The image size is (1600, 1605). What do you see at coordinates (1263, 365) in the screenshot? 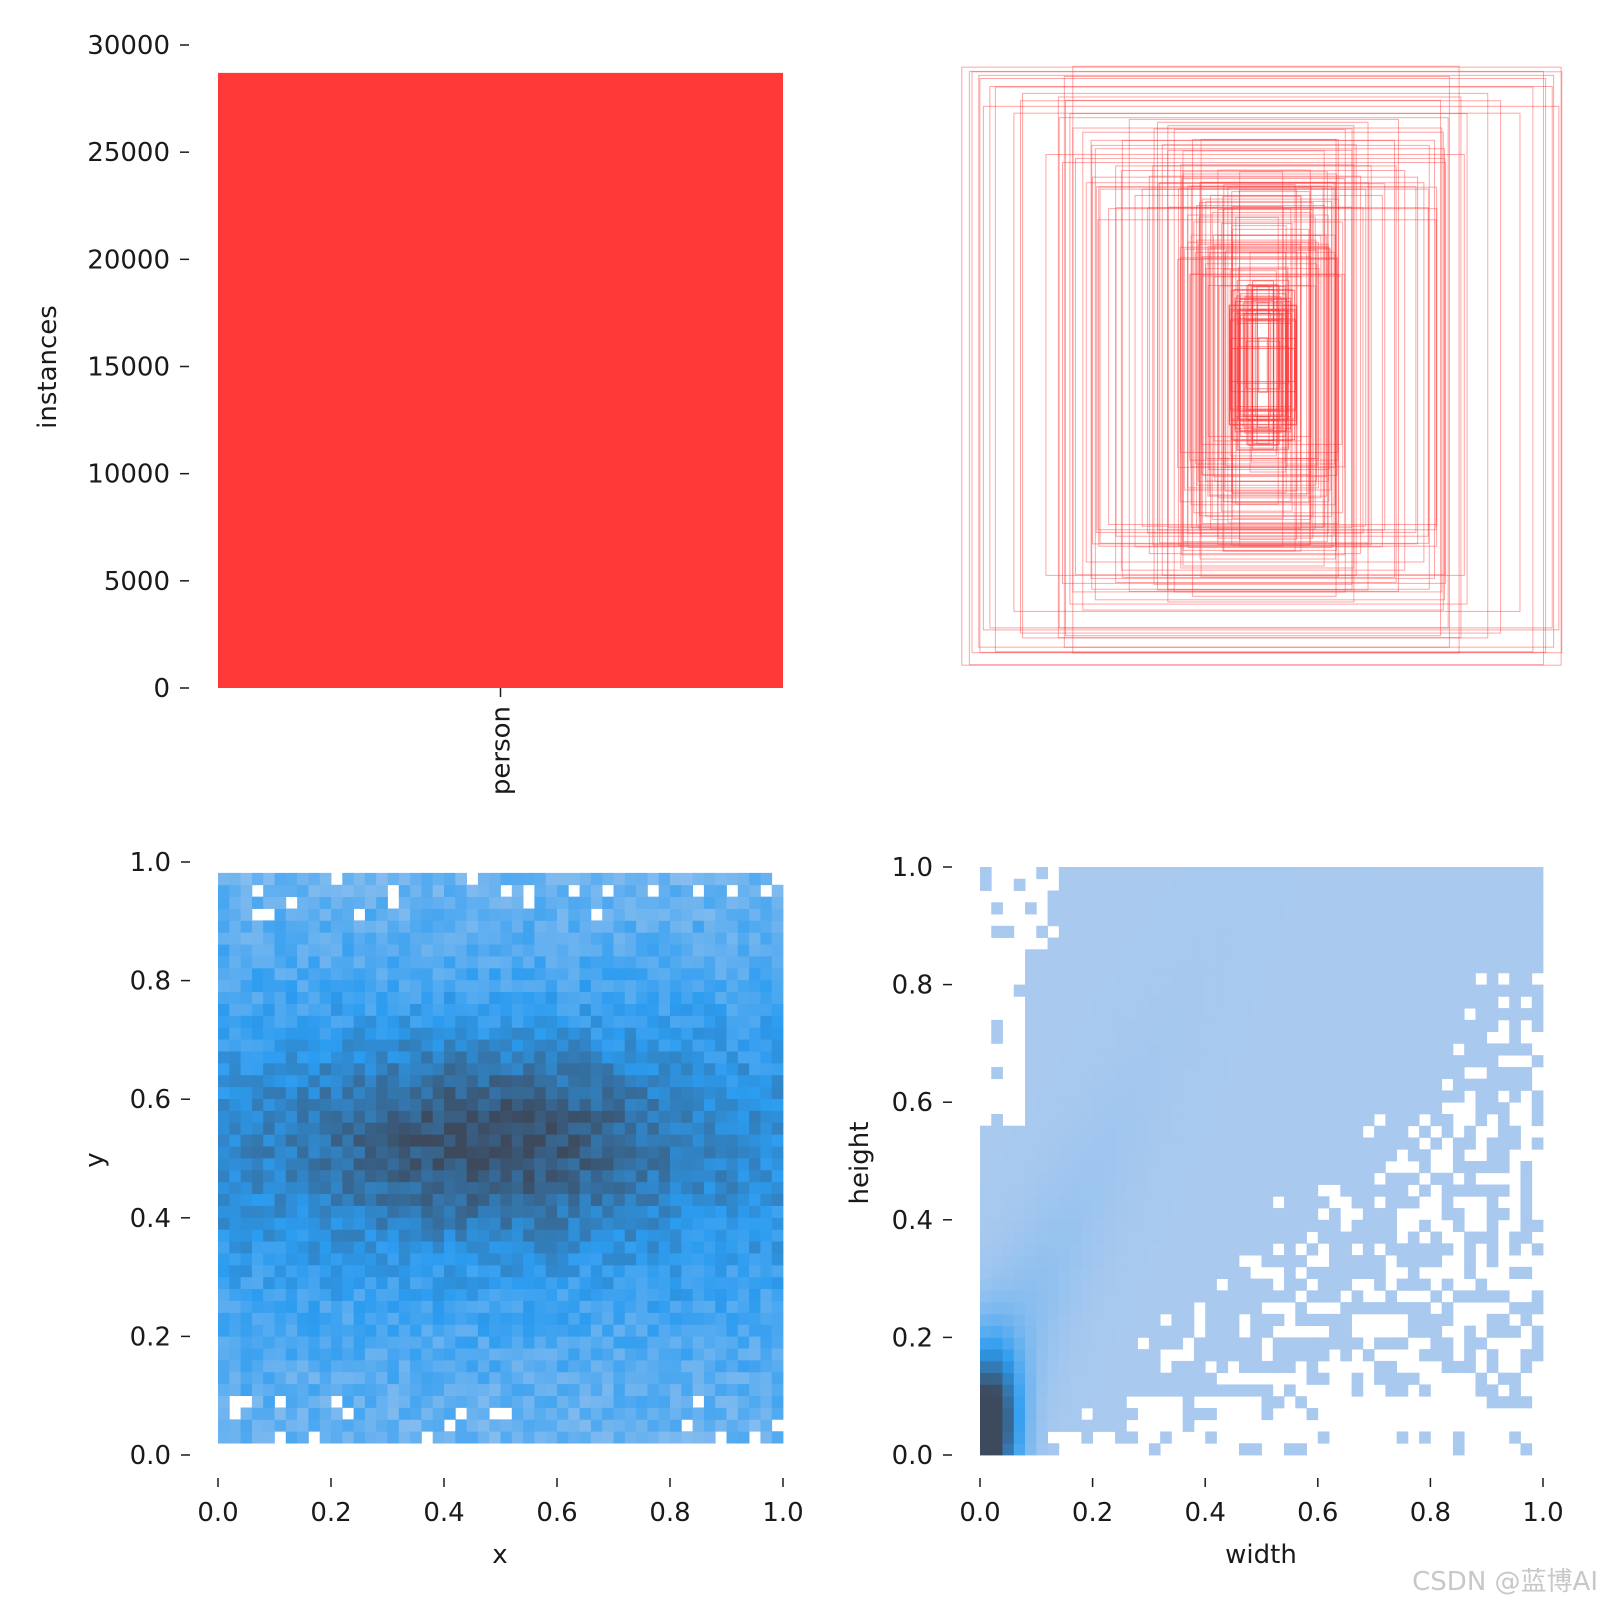
I see `bbox-outline` at bounding box center [1263, 365].